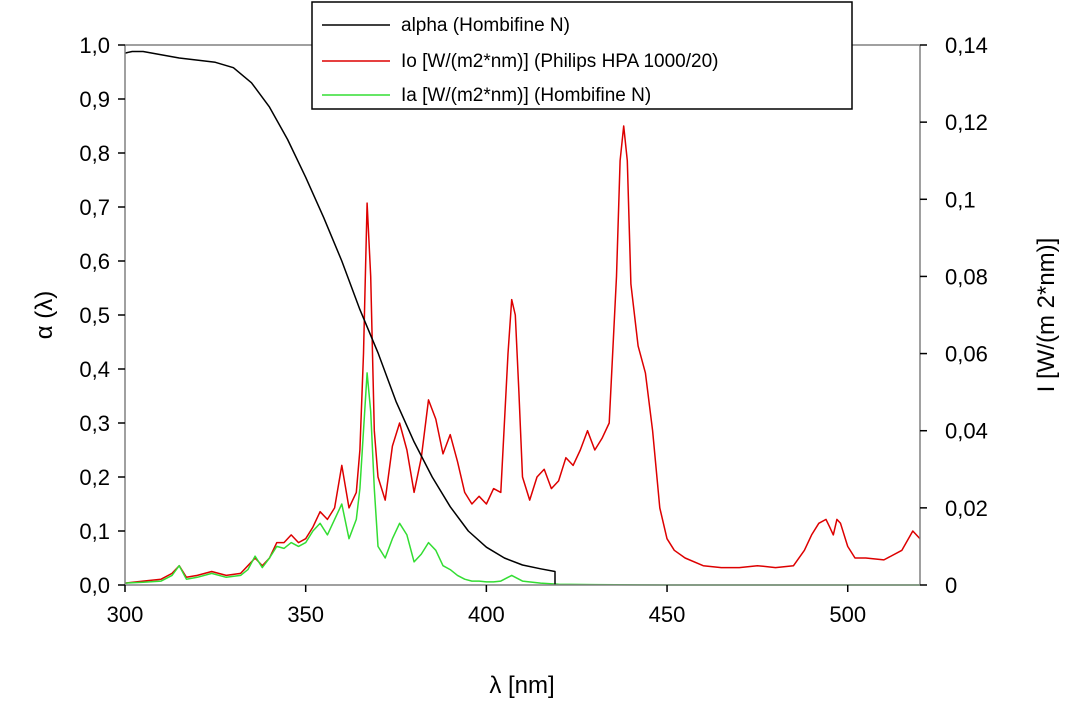 This screenshot has height=702, width=1066. I want to click on x-tick-label: 450, so click(667, 614).